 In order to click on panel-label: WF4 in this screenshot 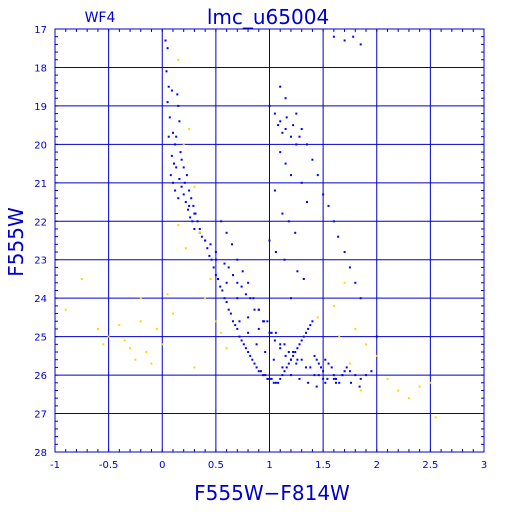, I will do `click(100, 18)`.